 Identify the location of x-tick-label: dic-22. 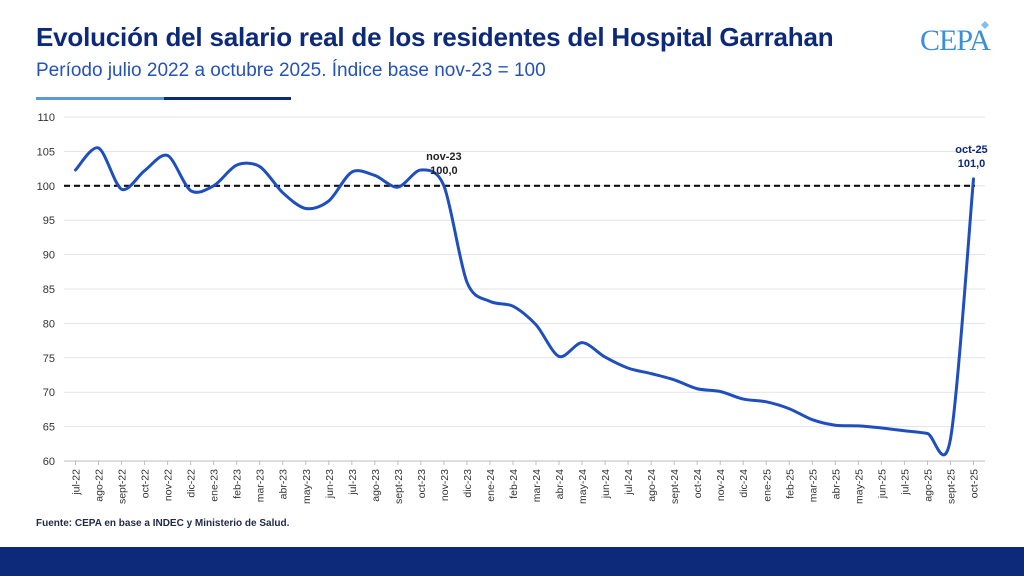
(192, 483).